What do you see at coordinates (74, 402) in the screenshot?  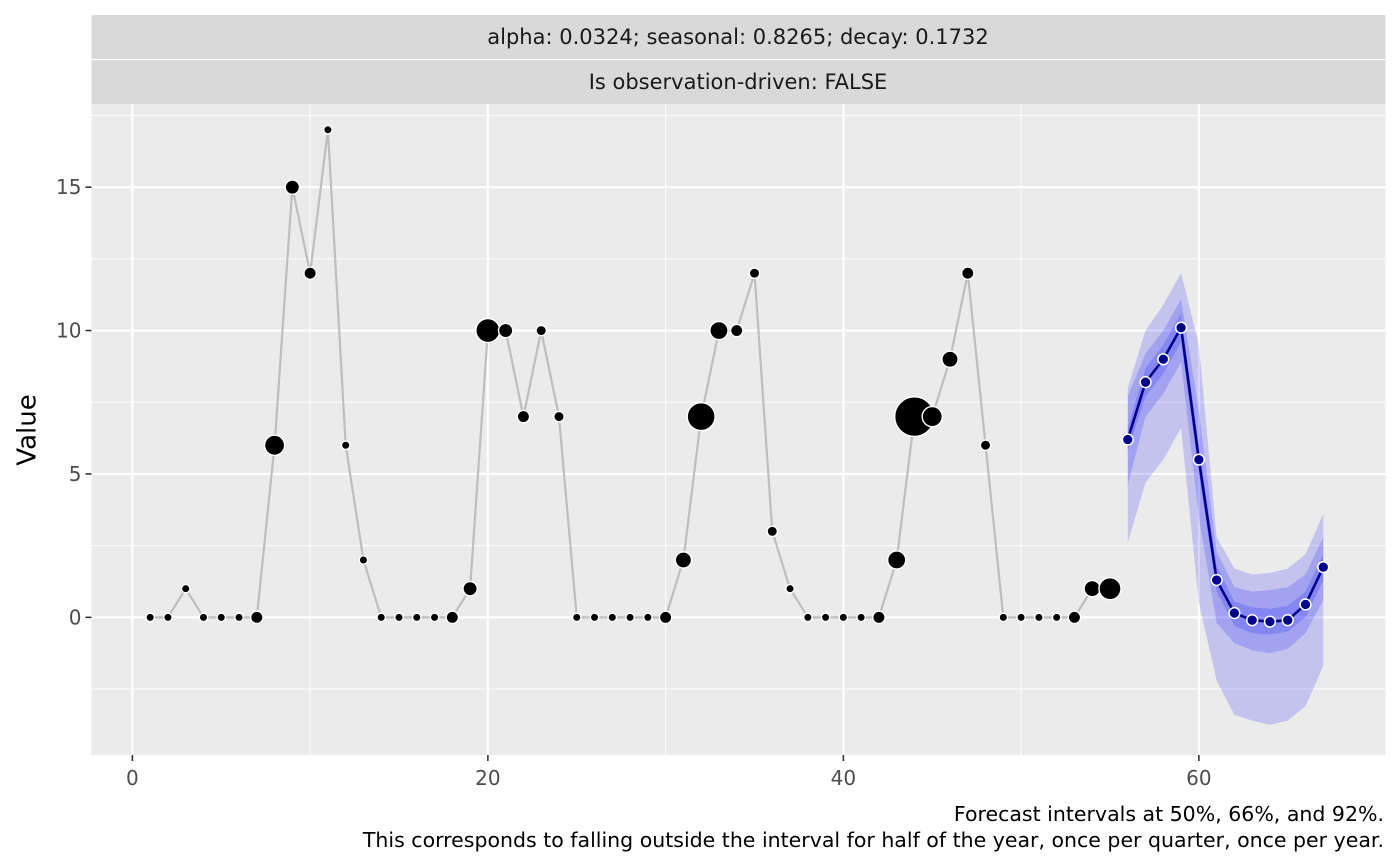 I see `y-axis: 0 5 10 15` at bounding box center [74, 402].